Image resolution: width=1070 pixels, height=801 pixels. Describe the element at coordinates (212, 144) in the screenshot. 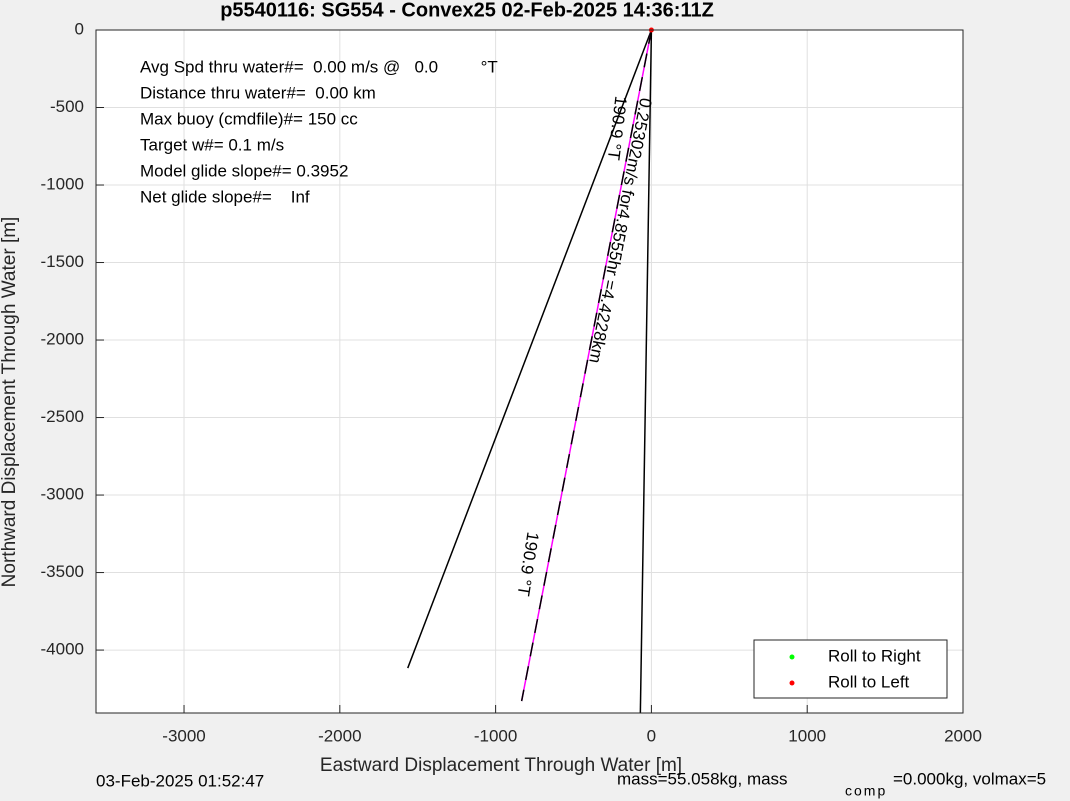

I see `info-text: Target w#= 0.1 m/s` at that location.